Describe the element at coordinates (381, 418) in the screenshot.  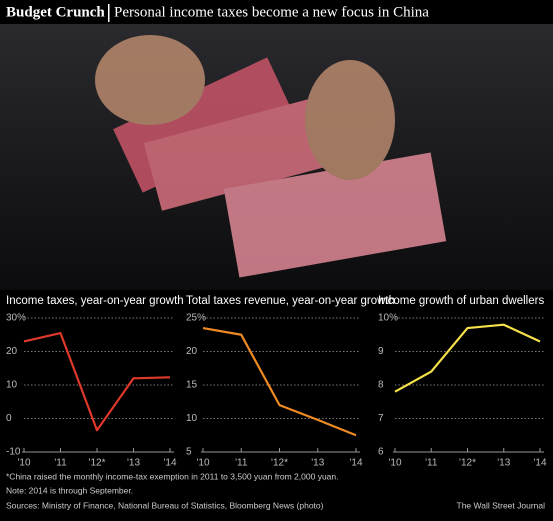
I see `y-tick-label: 7` at that location.